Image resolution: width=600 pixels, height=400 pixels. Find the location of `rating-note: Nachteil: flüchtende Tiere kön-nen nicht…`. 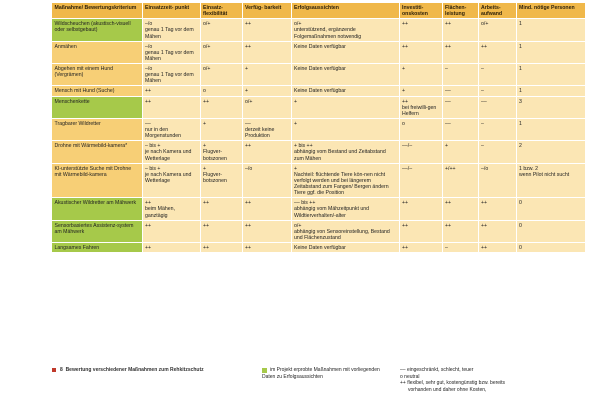

rating-note: Nachteil: flüchtende Tiere kön-nen nicht… is located at coordinates (341, 184).